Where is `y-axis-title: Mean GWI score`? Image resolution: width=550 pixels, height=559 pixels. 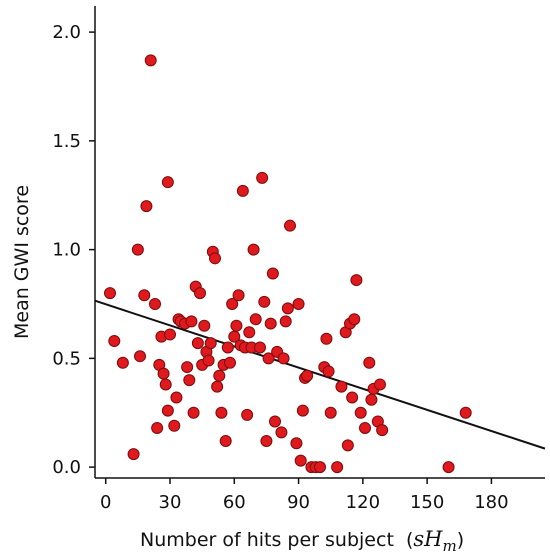
y-axis-title: Mean GWI score is located at coordinates (22, 262).